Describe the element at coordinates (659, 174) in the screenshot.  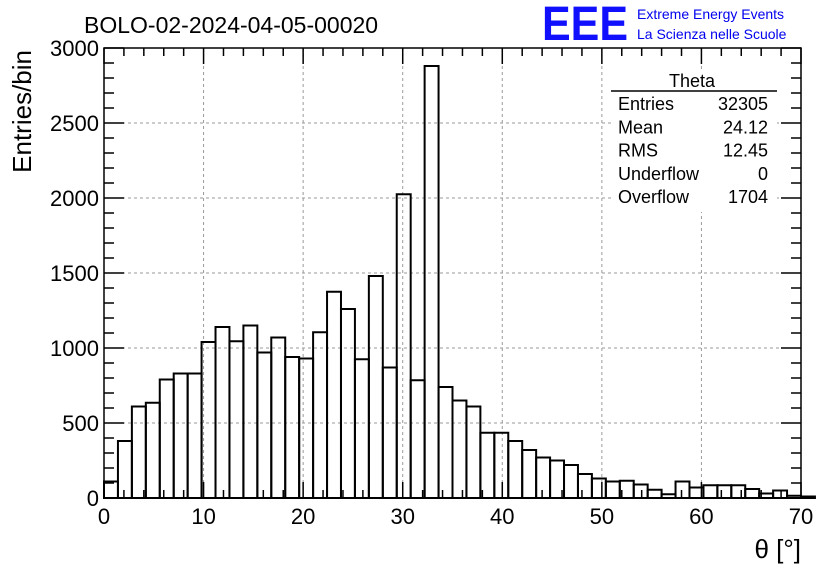
I see `stats-row-label: Underflow` at that location.